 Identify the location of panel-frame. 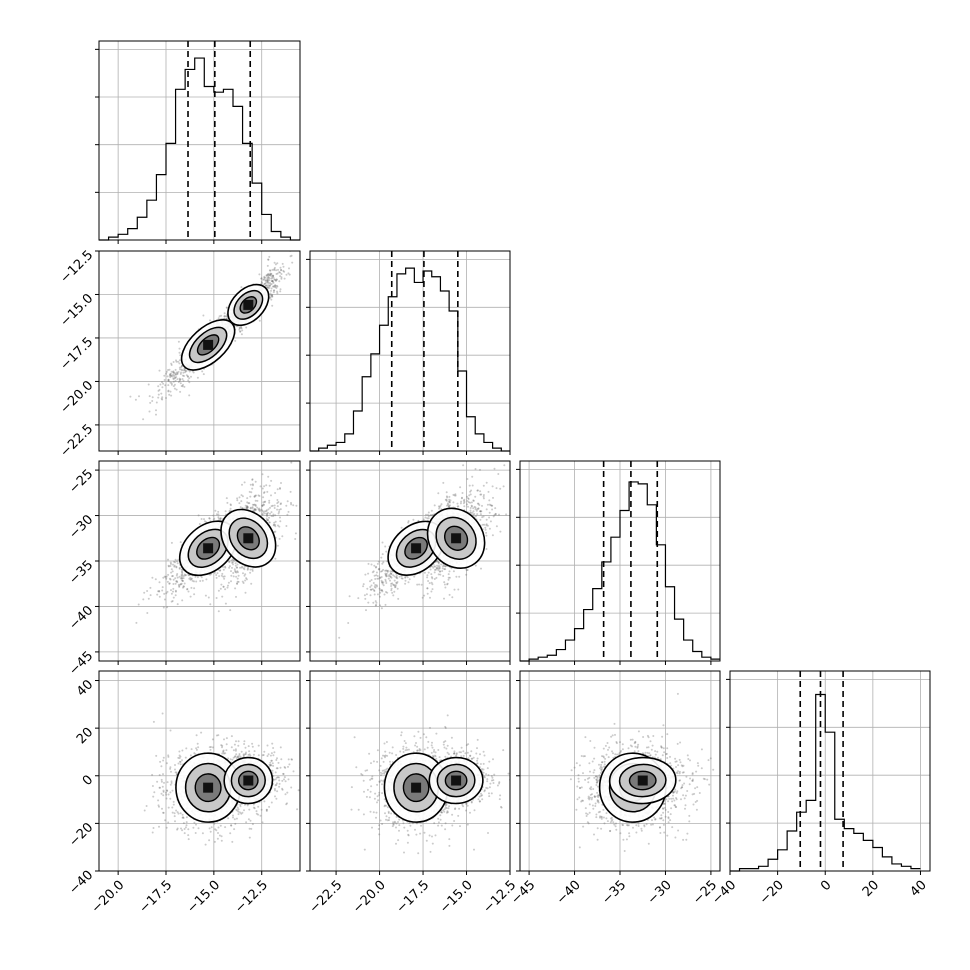
(199, 351).